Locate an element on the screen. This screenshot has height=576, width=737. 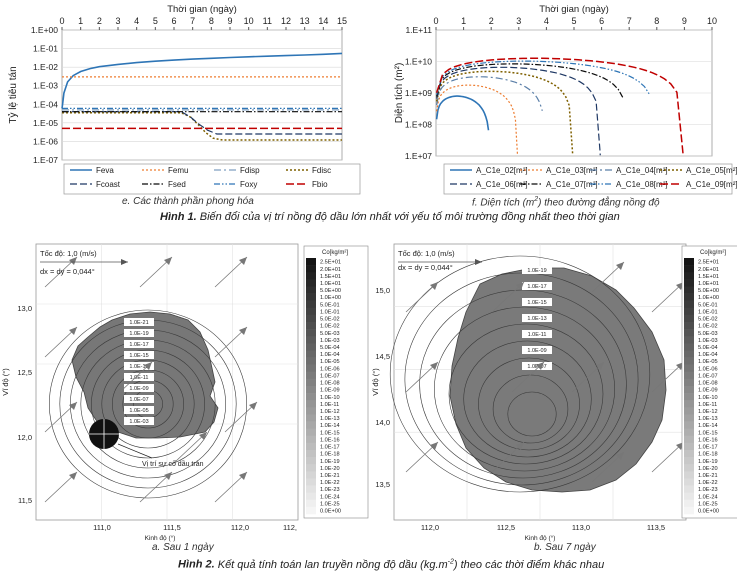
legend-label: Fdisp is located at coordinates (250, 170).